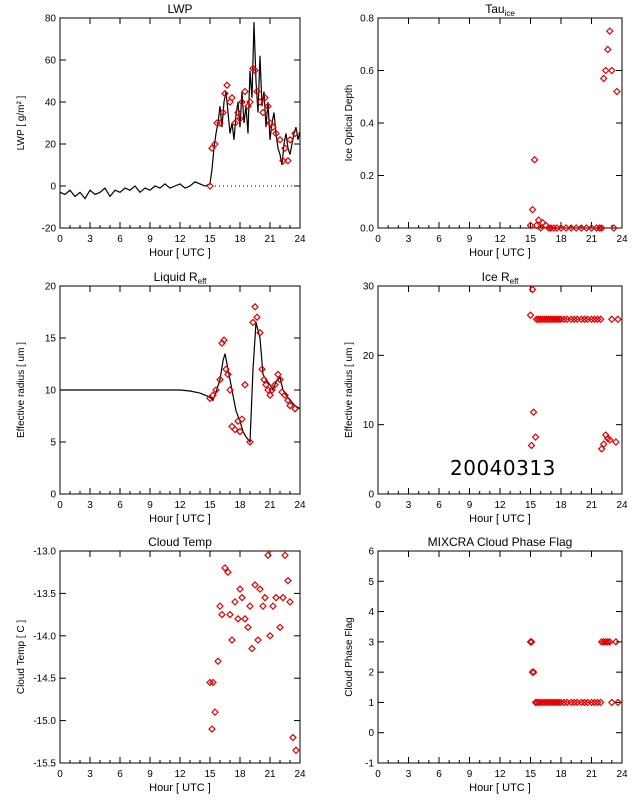 The height and width of the screenshot is (800, 640). I want to click on chart-title: Ice Reff, so click(501, 278).